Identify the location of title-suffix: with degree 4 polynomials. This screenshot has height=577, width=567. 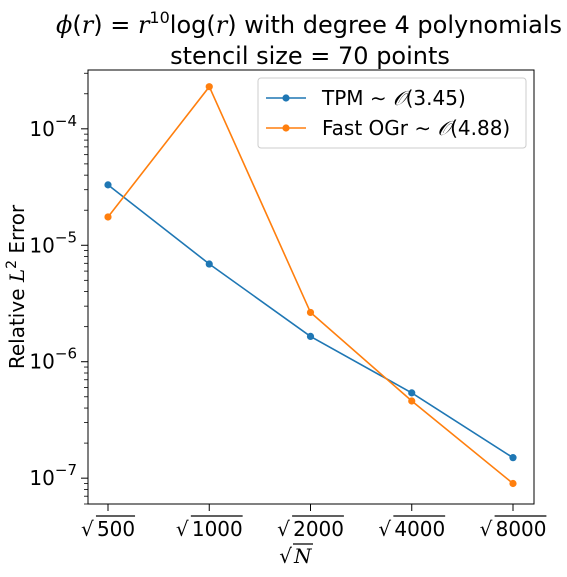
(399, 25).